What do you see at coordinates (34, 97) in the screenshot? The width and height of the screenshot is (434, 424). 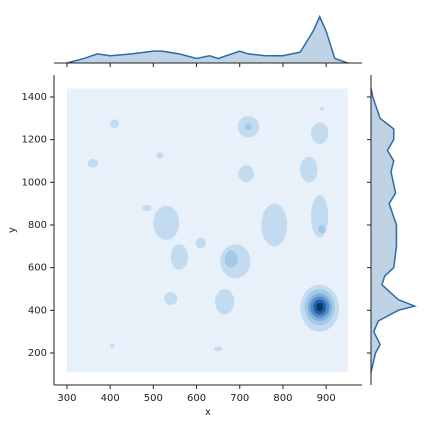 I see `y-tick-label: 1400` at bounding box center [34, 97].